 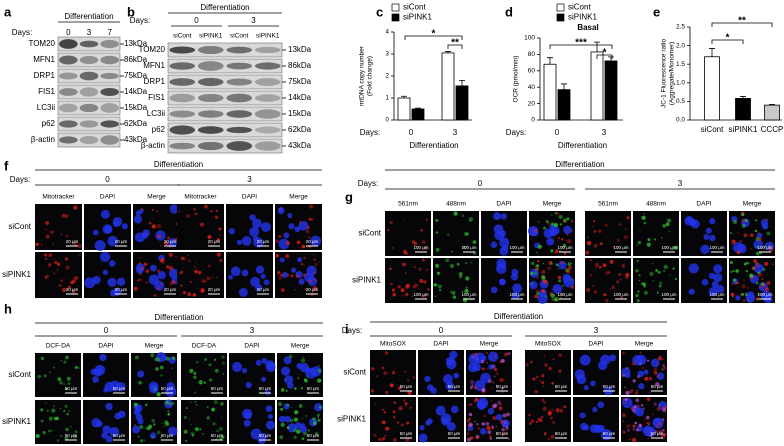 What do you see at coordinates (680, 27) in the screenshot?
I see `y-tick-label: 2.5` at bounding box center [680, 27].